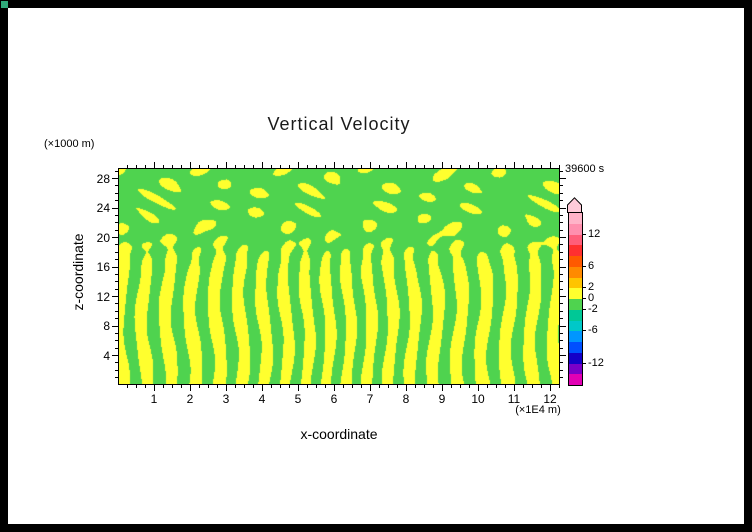 The width and height of the screenshot is (752, 532). Describe the element at coordinates (262, 399) in the screenshot. I see `x-tick-label: 4` at that location.